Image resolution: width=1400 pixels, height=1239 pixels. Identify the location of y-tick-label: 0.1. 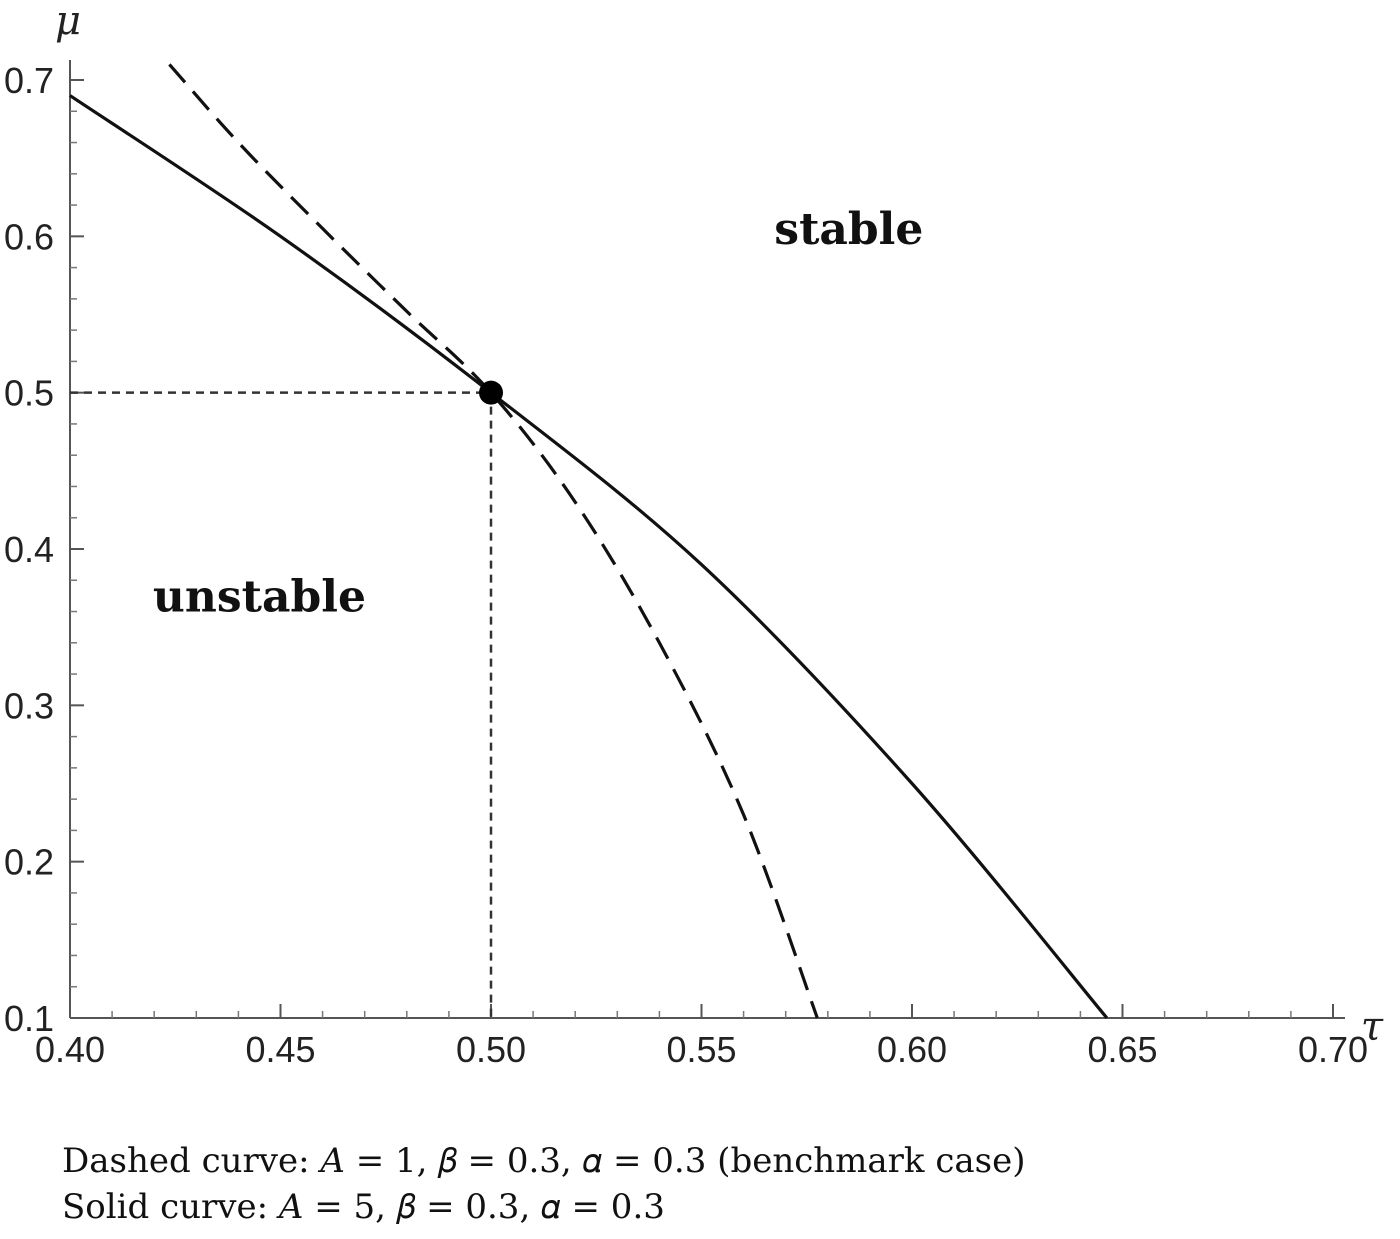
(29, 1018).